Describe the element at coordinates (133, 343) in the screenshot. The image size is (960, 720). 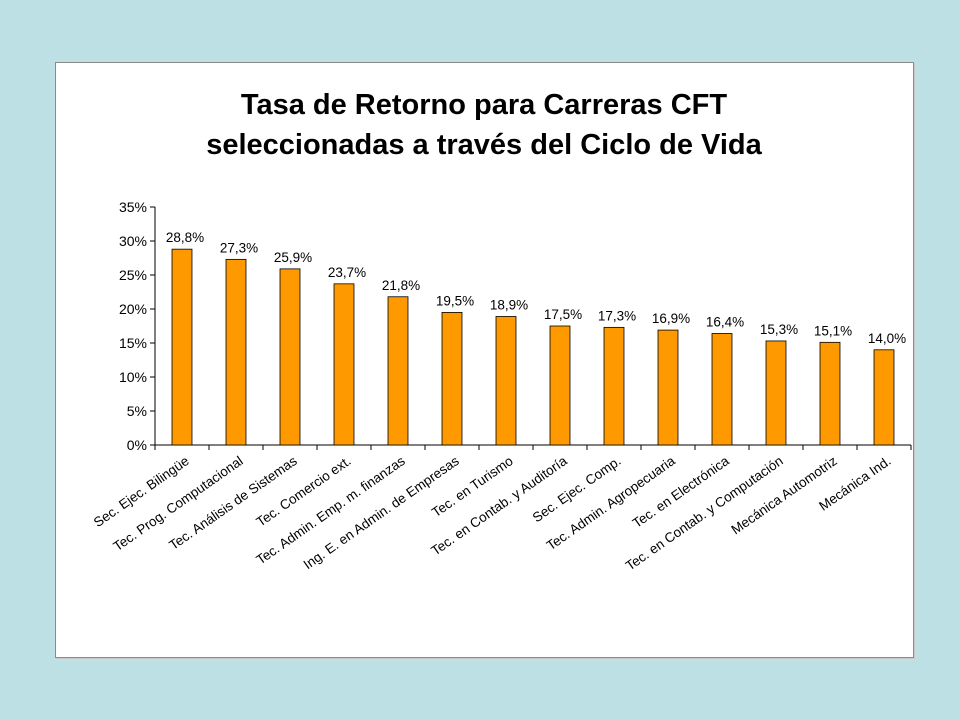
I see `y-tick-label: 15%` at that location.